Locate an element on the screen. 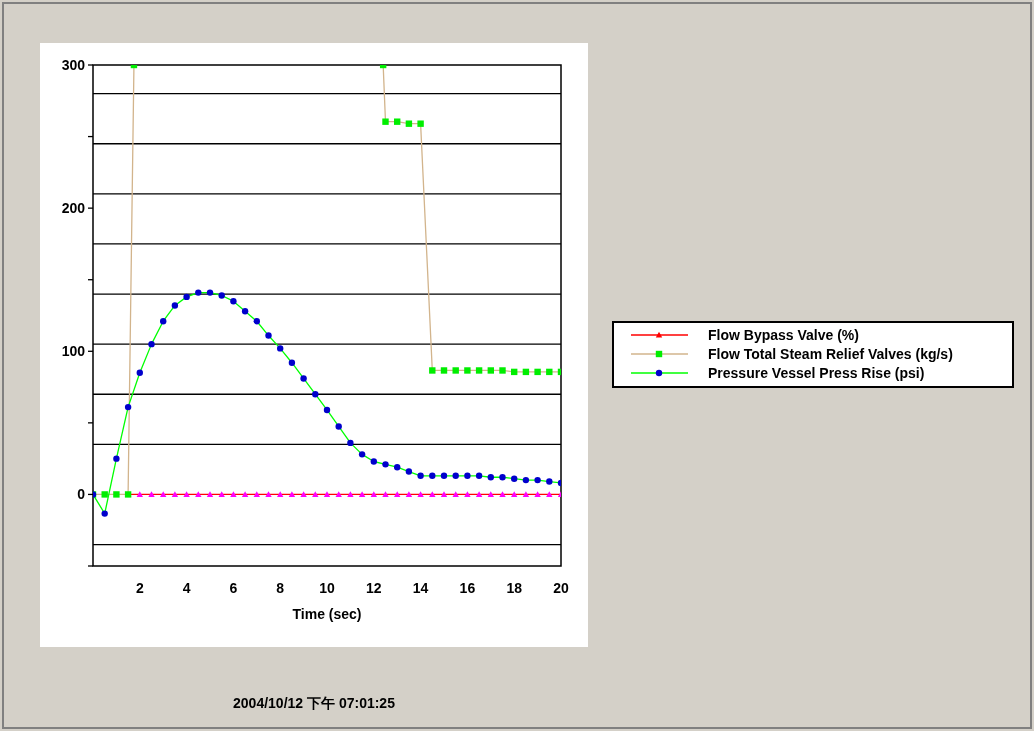 The width and height of the screenshot is (1034, 731). legend-label: Flow Bypass Valve (%) is located at coordinates (783, 335).